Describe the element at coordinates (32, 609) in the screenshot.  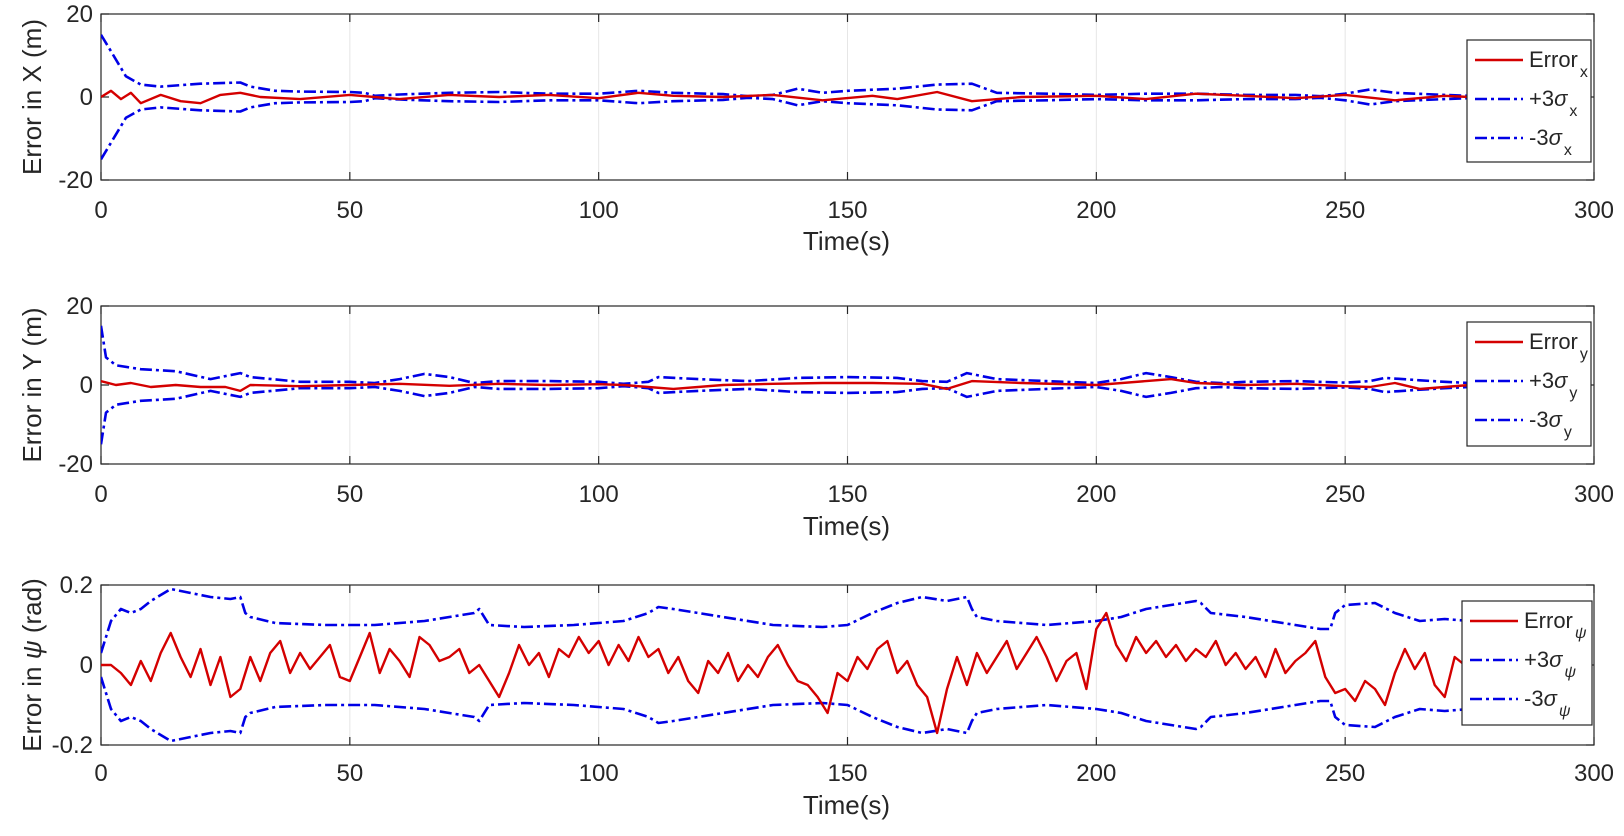
I see `y-axis-label-suffix: (rad)` at that location.